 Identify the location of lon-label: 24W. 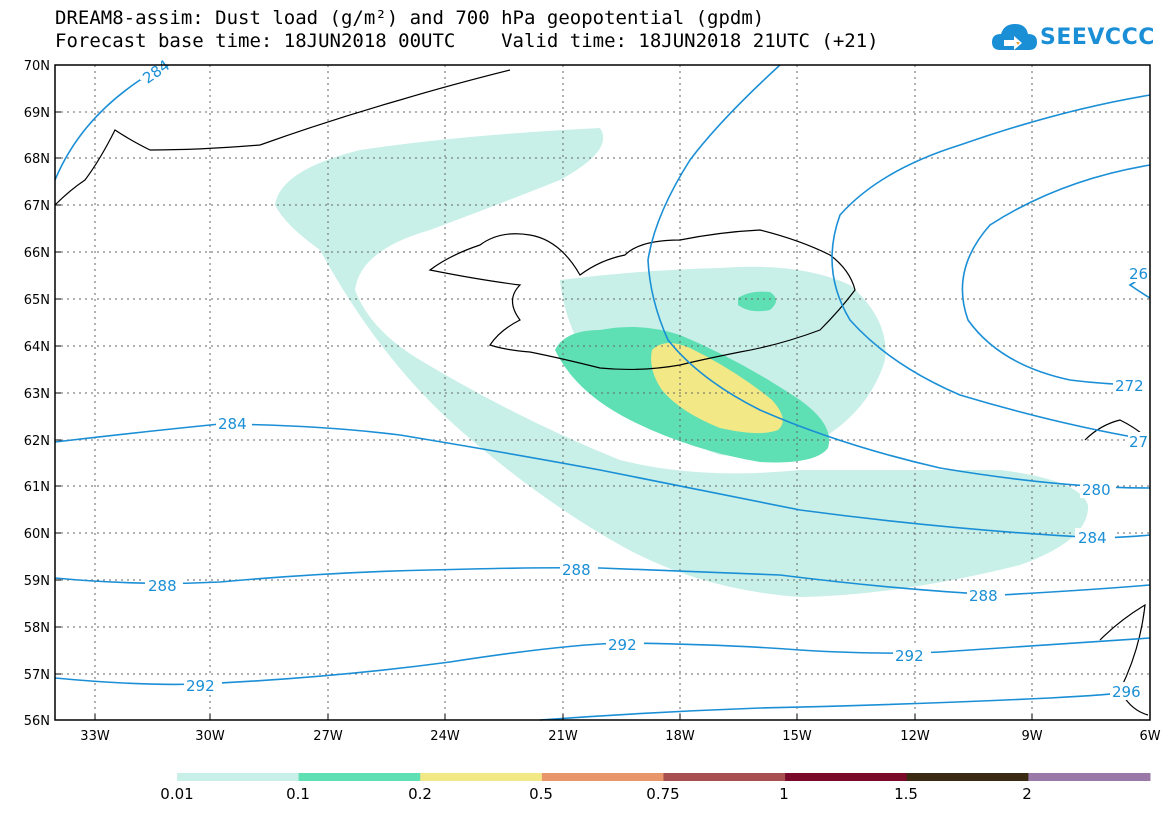
(445, 736).